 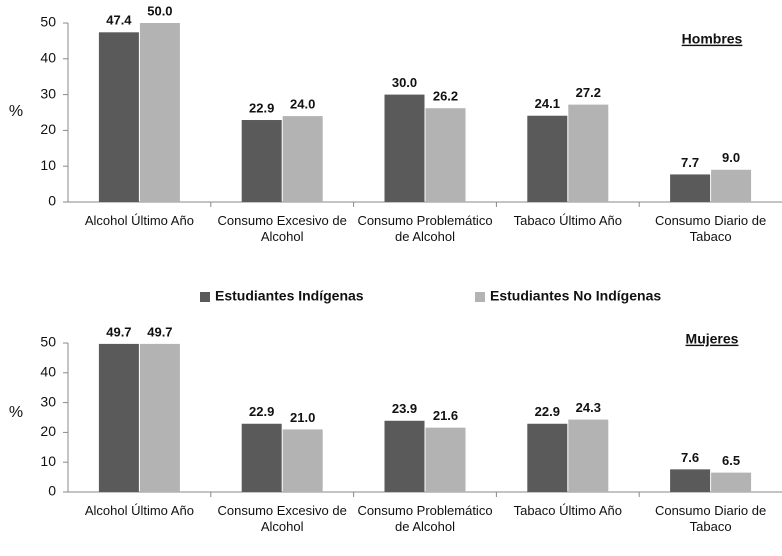 I want to click on value-label: 26.2, so click(x=445, y=96).